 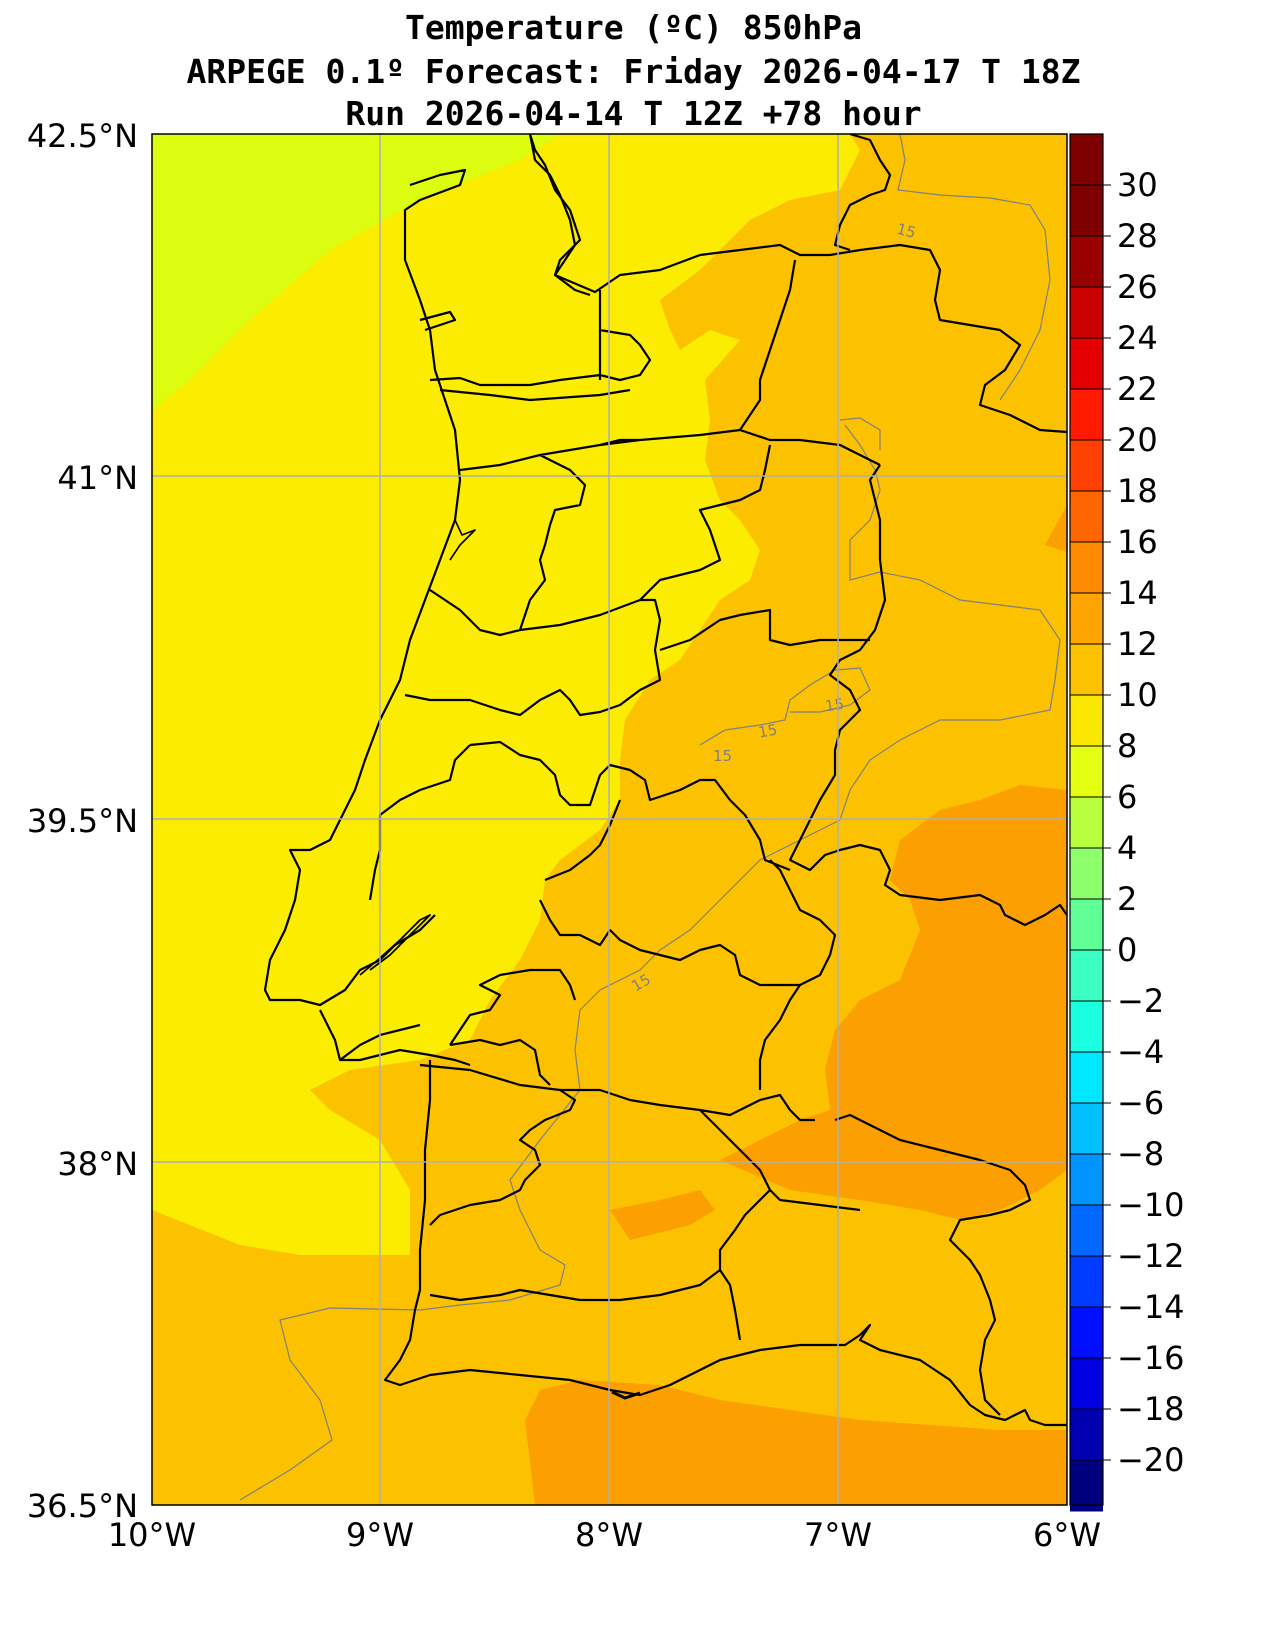 I want to click on colorbar-label: 6, so click(x=1127, y=797).